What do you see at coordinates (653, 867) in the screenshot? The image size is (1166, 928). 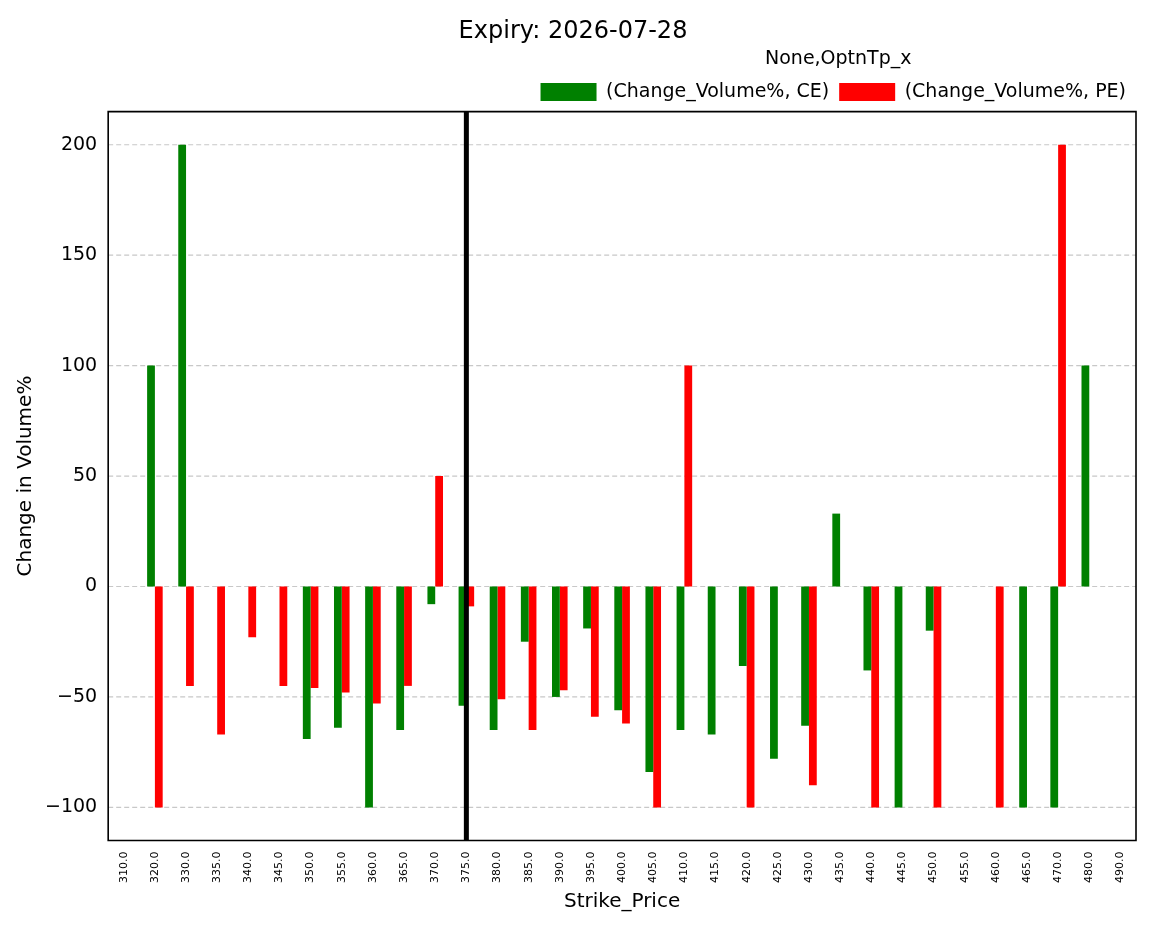 I see `x-tick-label: 405.0` at bounding box center [653, 867].